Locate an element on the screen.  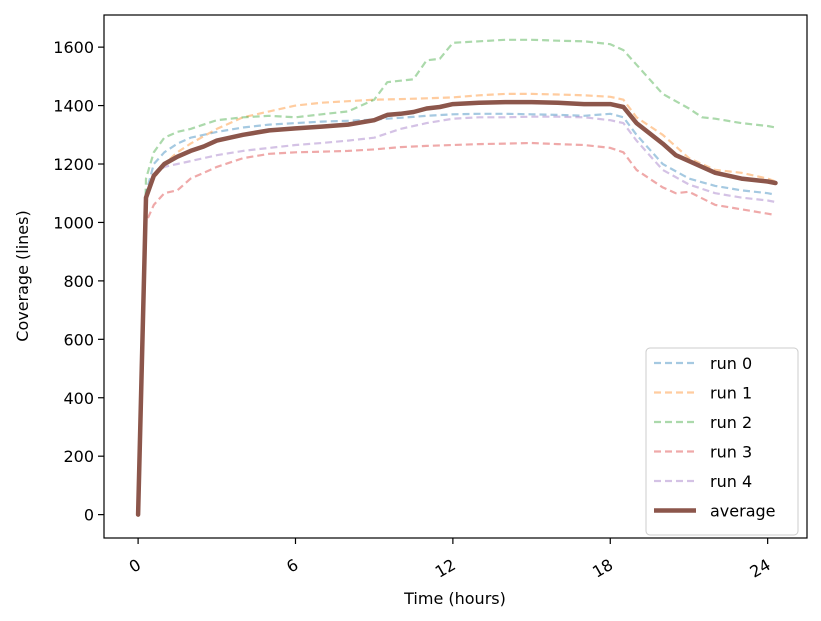
legend: run 0 run 1 run 2 run 3 run 4 average is located at coordinates (722, 441).